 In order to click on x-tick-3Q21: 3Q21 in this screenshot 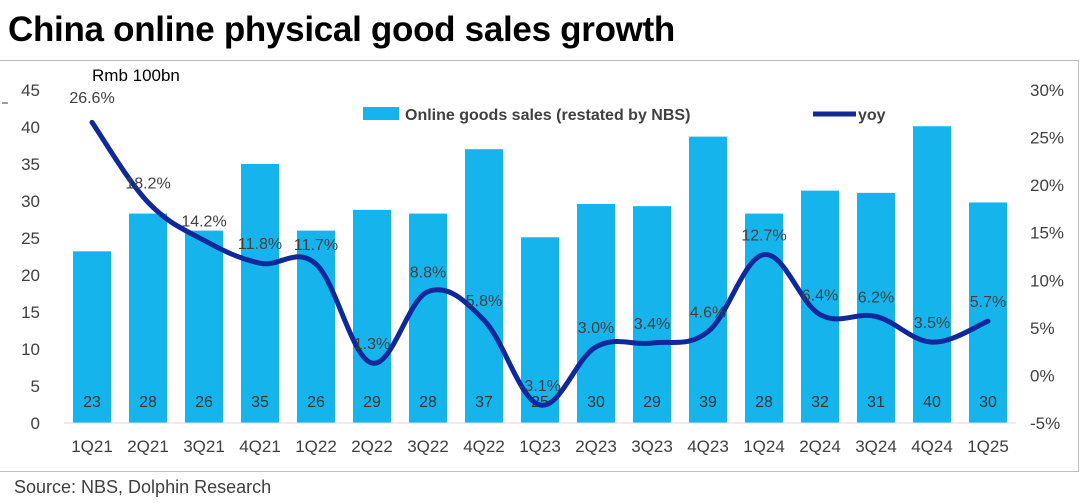, I will do `click(204, 446)`.